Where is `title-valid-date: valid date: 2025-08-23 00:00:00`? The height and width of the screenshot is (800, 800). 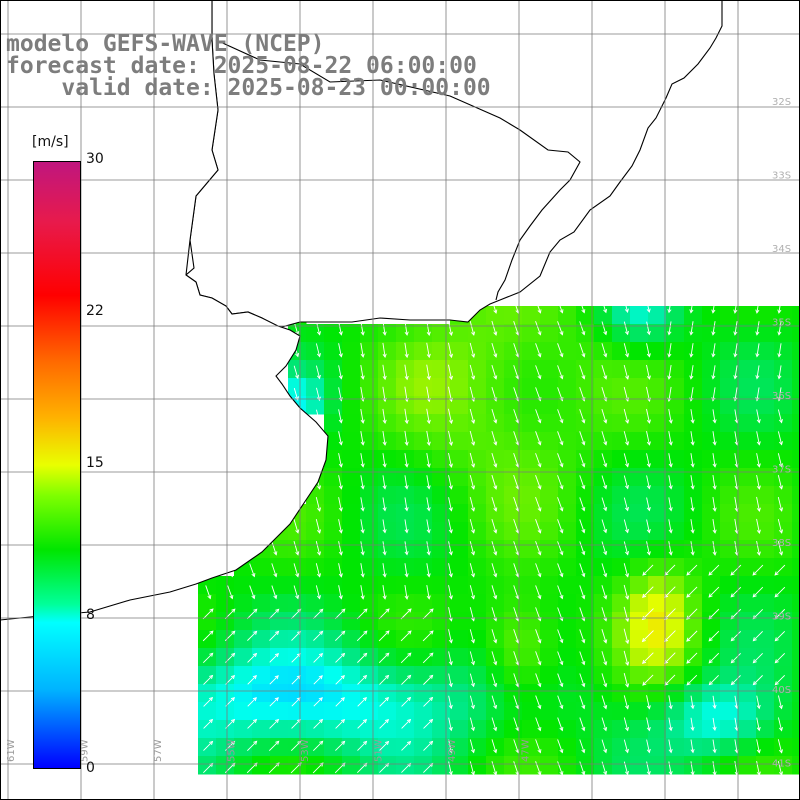 title-valid-date: valid date: 2025-08-23 00:00:00 is located at coordinates (248, 88).